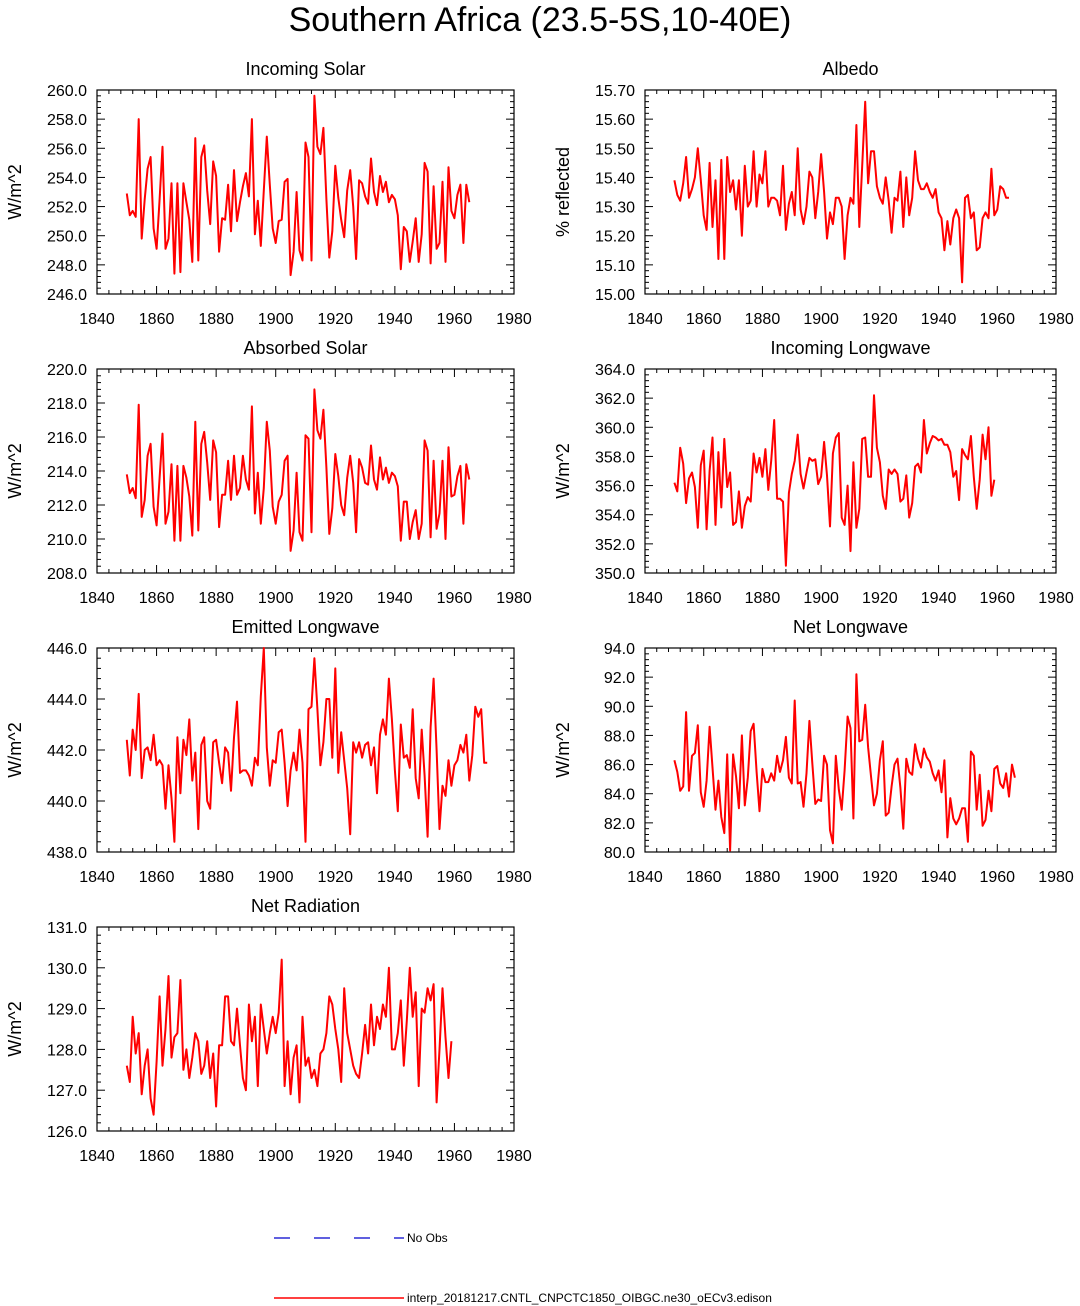 The width and height of the screenshot is (1080, 1306). Describe the element at coordinates (67, 404) in the screenshot. I see `y-tick-label: 218.0` at that location.